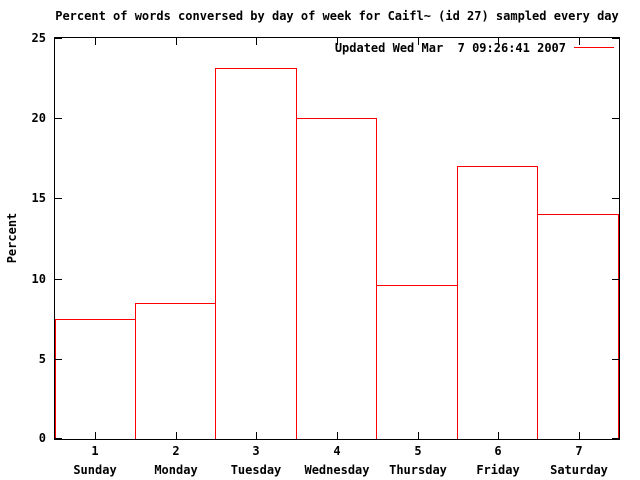  I want to click on y-tick-label: 25, so click(38, 38).